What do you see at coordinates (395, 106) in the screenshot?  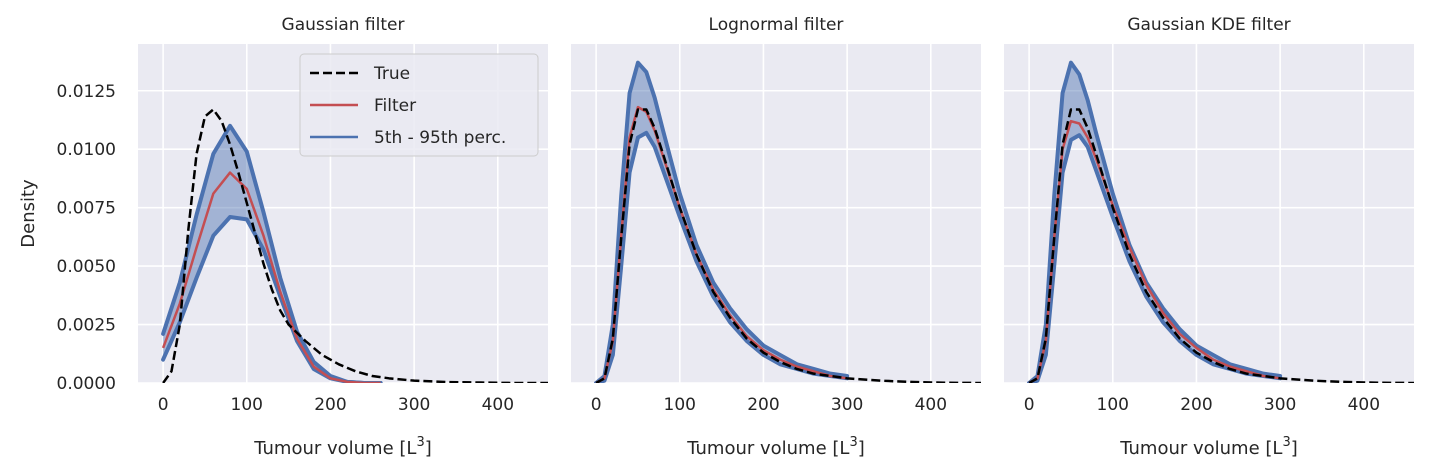 I see `legend-label: Filter` at bounding box center [395, 106].